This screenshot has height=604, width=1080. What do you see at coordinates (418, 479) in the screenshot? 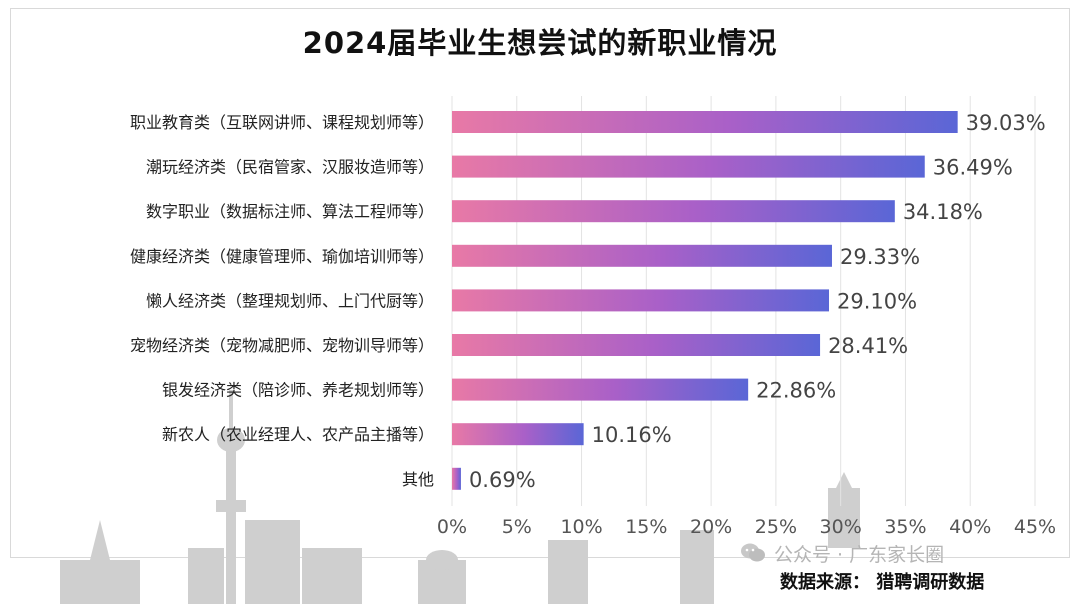
I see `category-label: 其他` at bounding box center [418, 479].